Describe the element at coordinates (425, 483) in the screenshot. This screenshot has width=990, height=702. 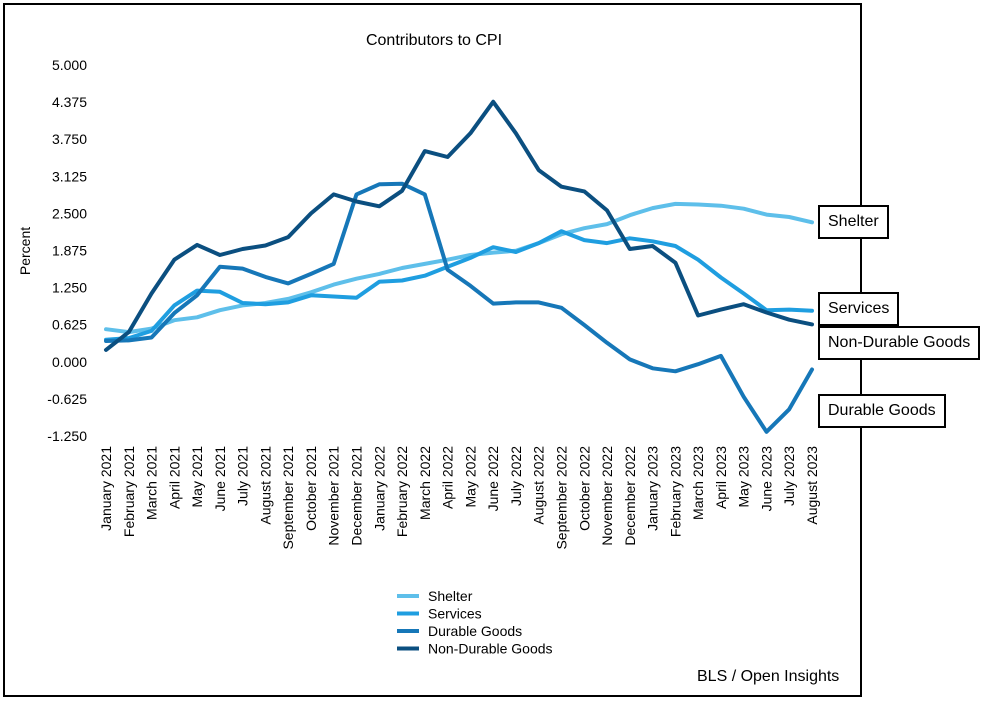
I see `x-tick-label: March 2022` at that location.